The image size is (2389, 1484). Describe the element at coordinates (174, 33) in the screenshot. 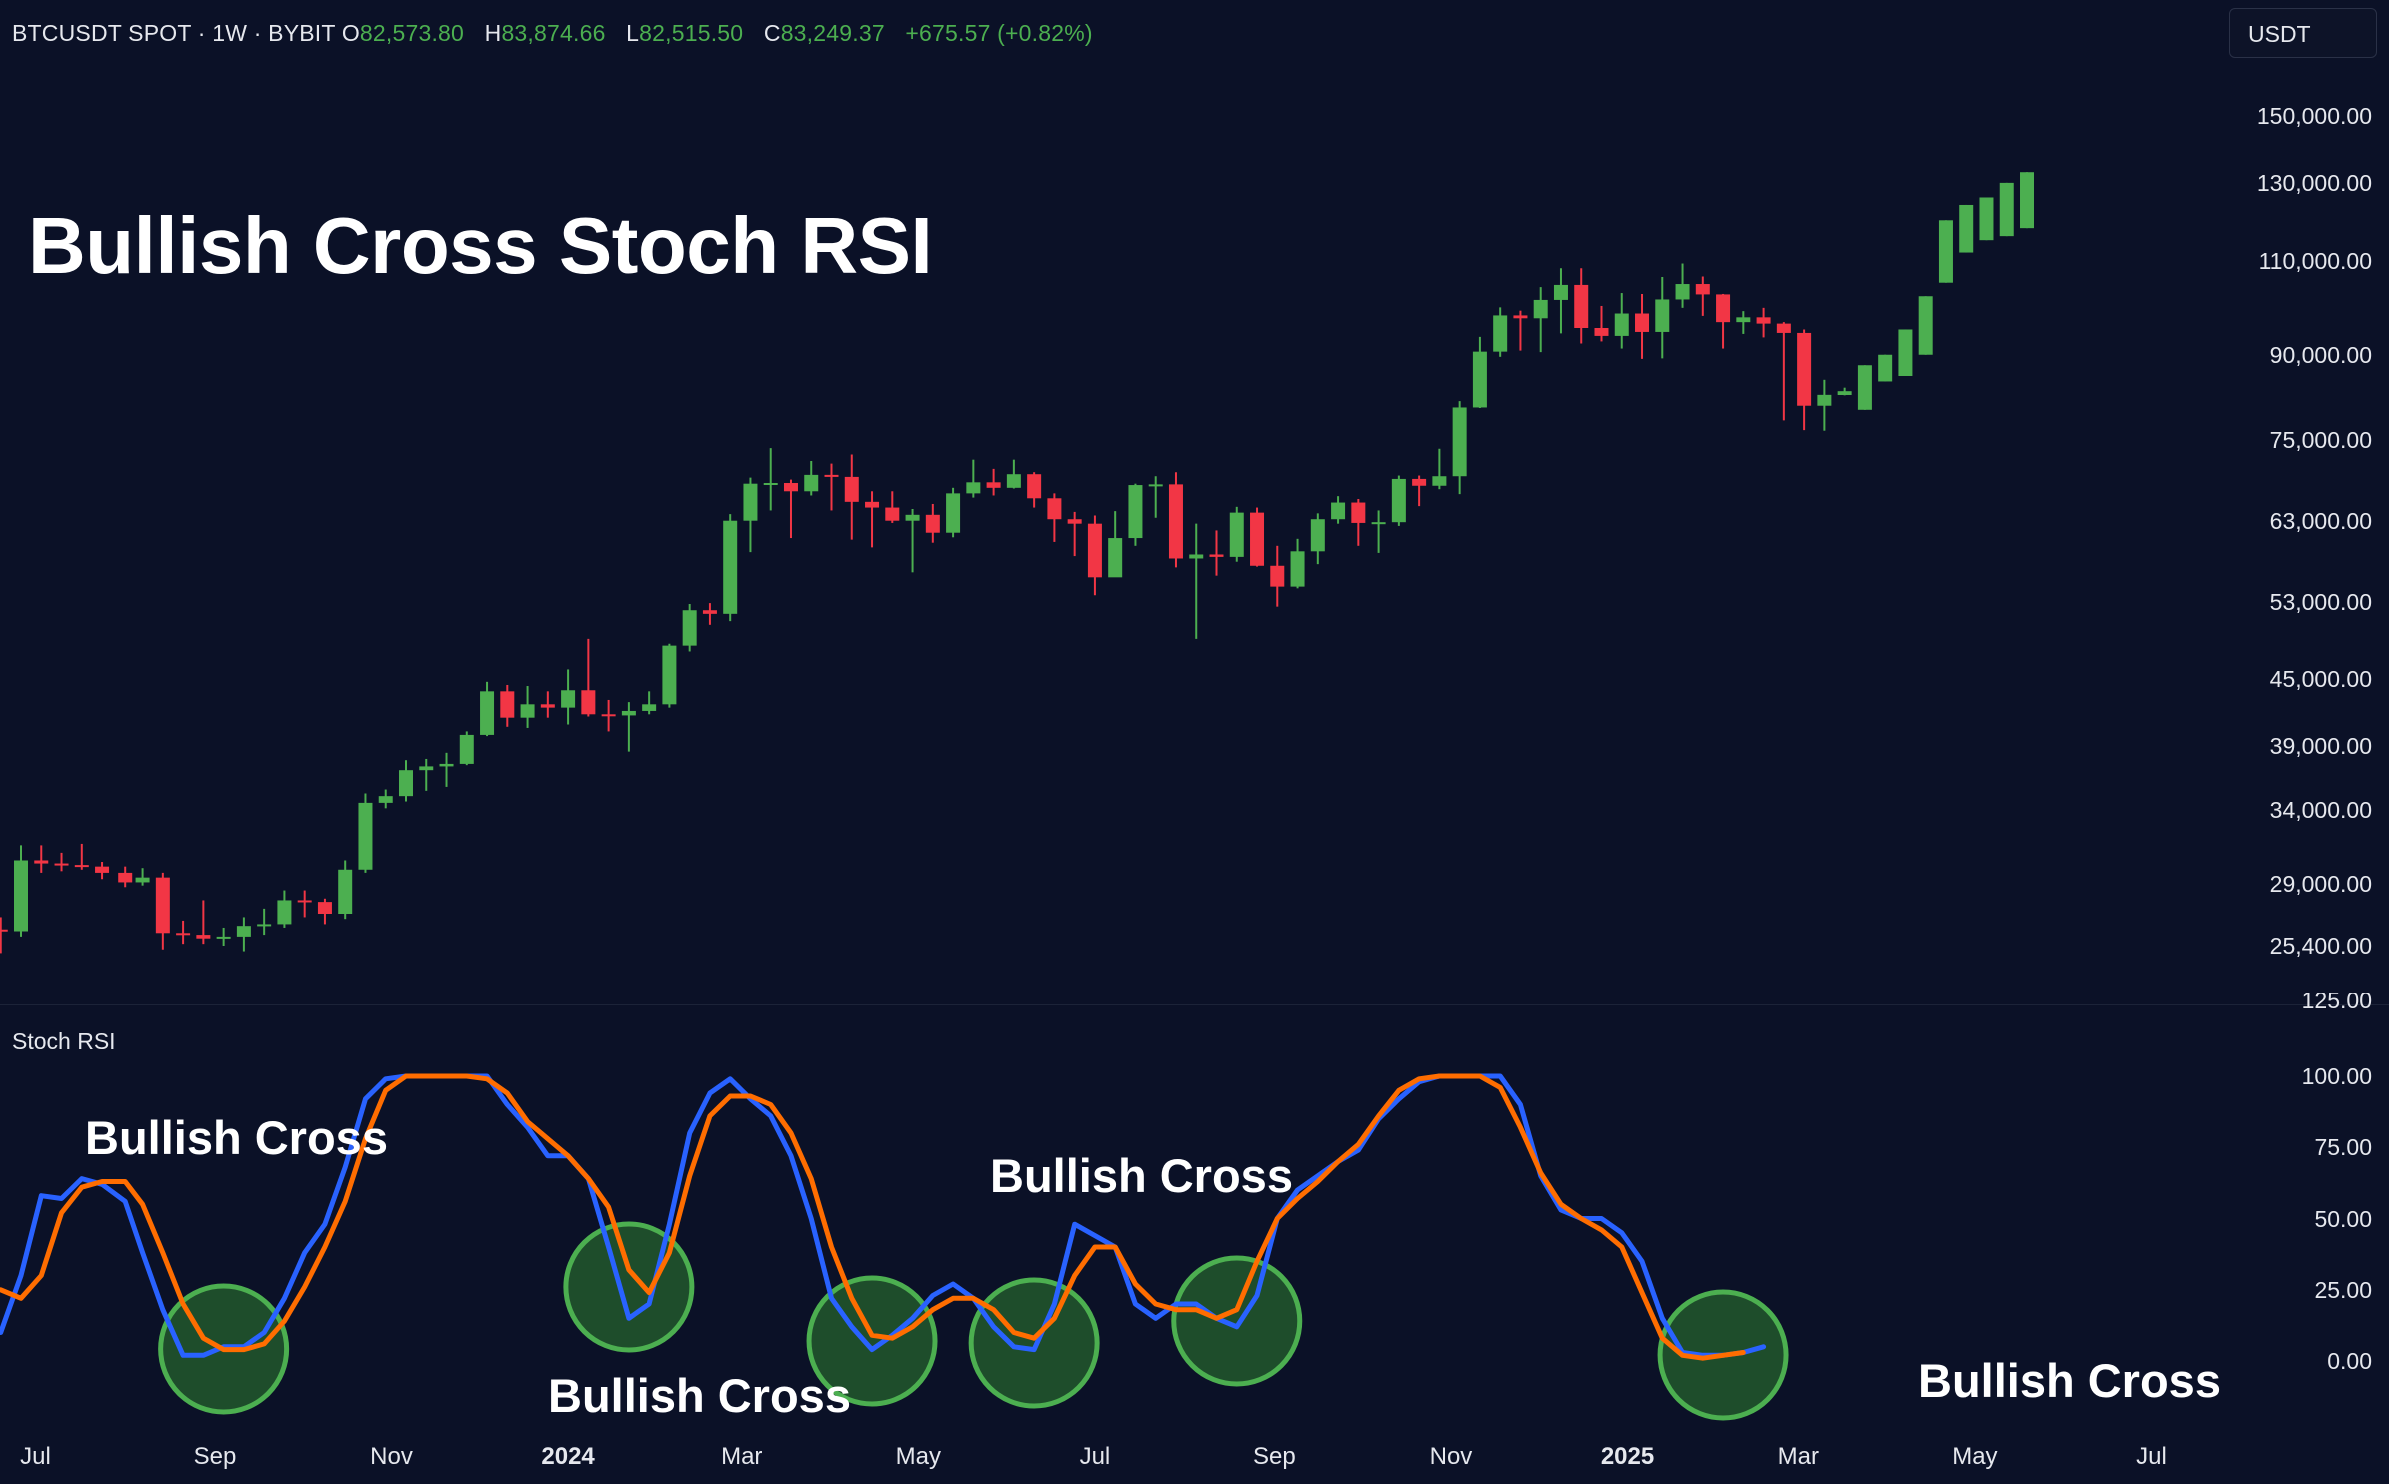

I see `symbol-name: BTCUSDT SPOT · 1W · BYBIT` at that location.